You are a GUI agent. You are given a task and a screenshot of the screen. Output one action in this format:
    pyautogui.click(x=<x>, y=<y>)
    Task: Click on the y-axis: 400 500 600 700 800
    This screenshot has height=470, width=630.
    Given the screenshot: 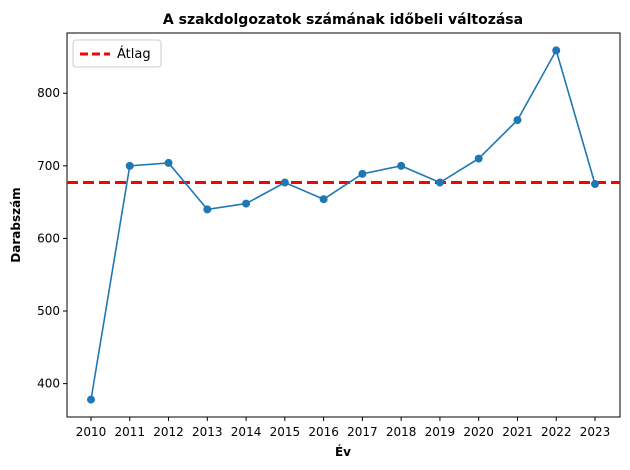 What is the action you would take?
    pyautogui.click(x=52, y=238)
    